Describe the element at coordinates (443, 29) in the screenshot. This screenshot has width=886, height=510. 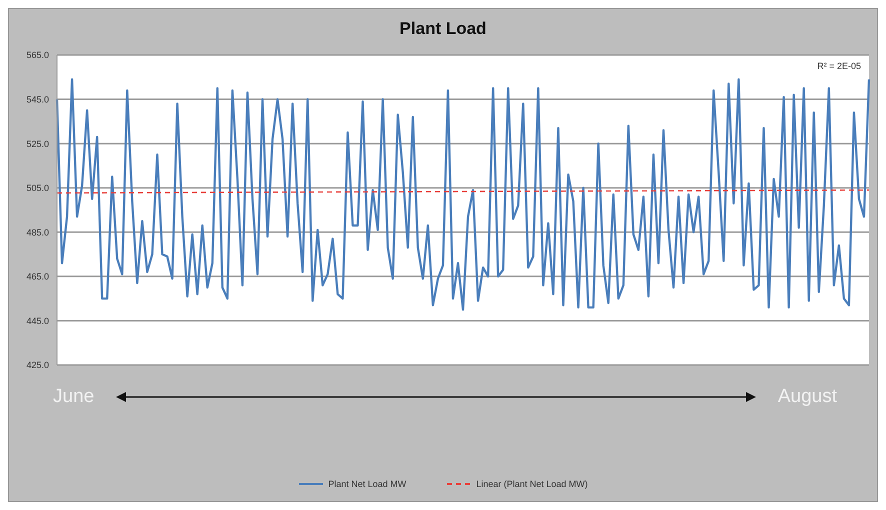
I see `chart-title: Plant Load` at that location.